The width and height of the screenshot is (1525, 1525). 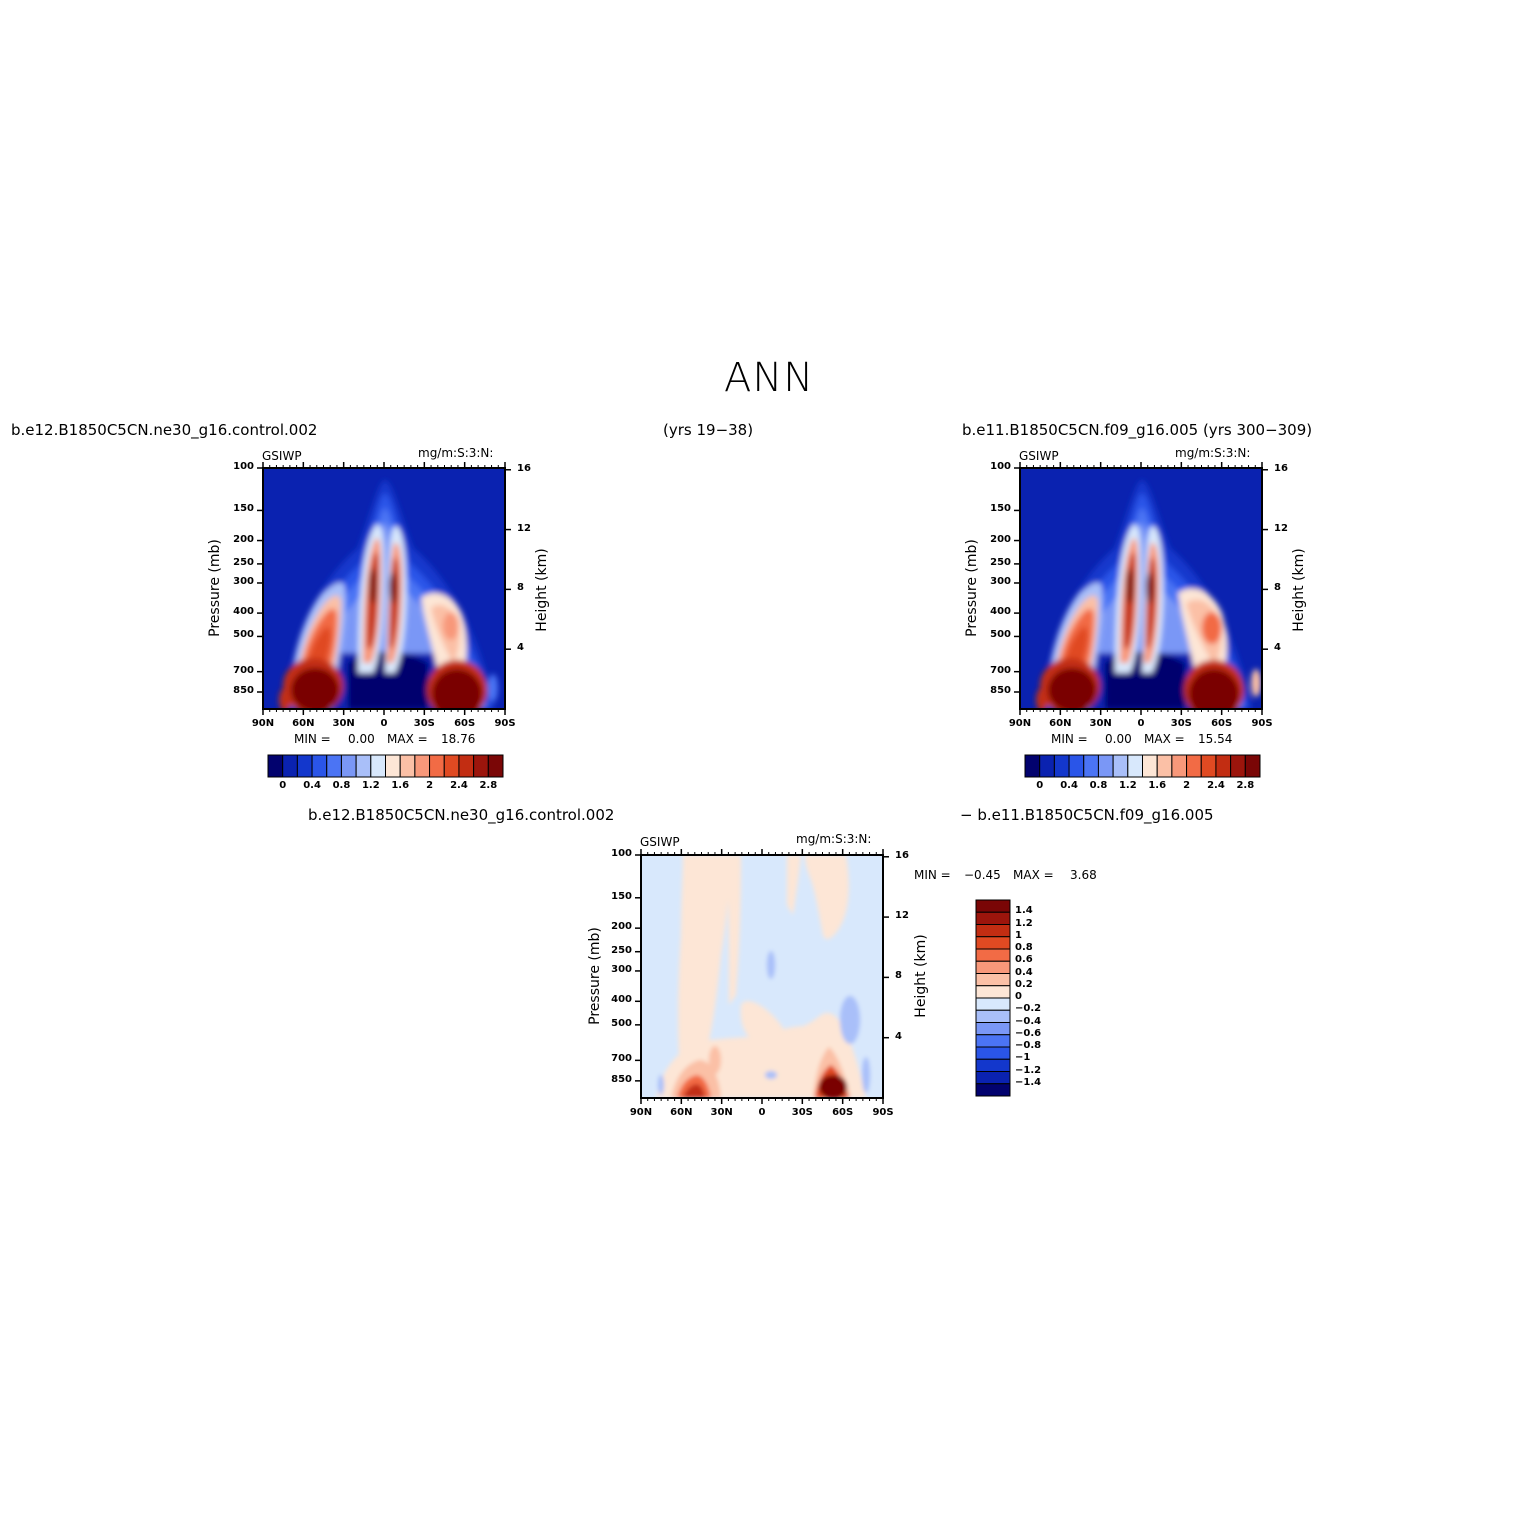 What do you see at coordinates (263, 723) in the screenshot?
I see `x-tick-label: 90N` at bounding box center [263, 723].